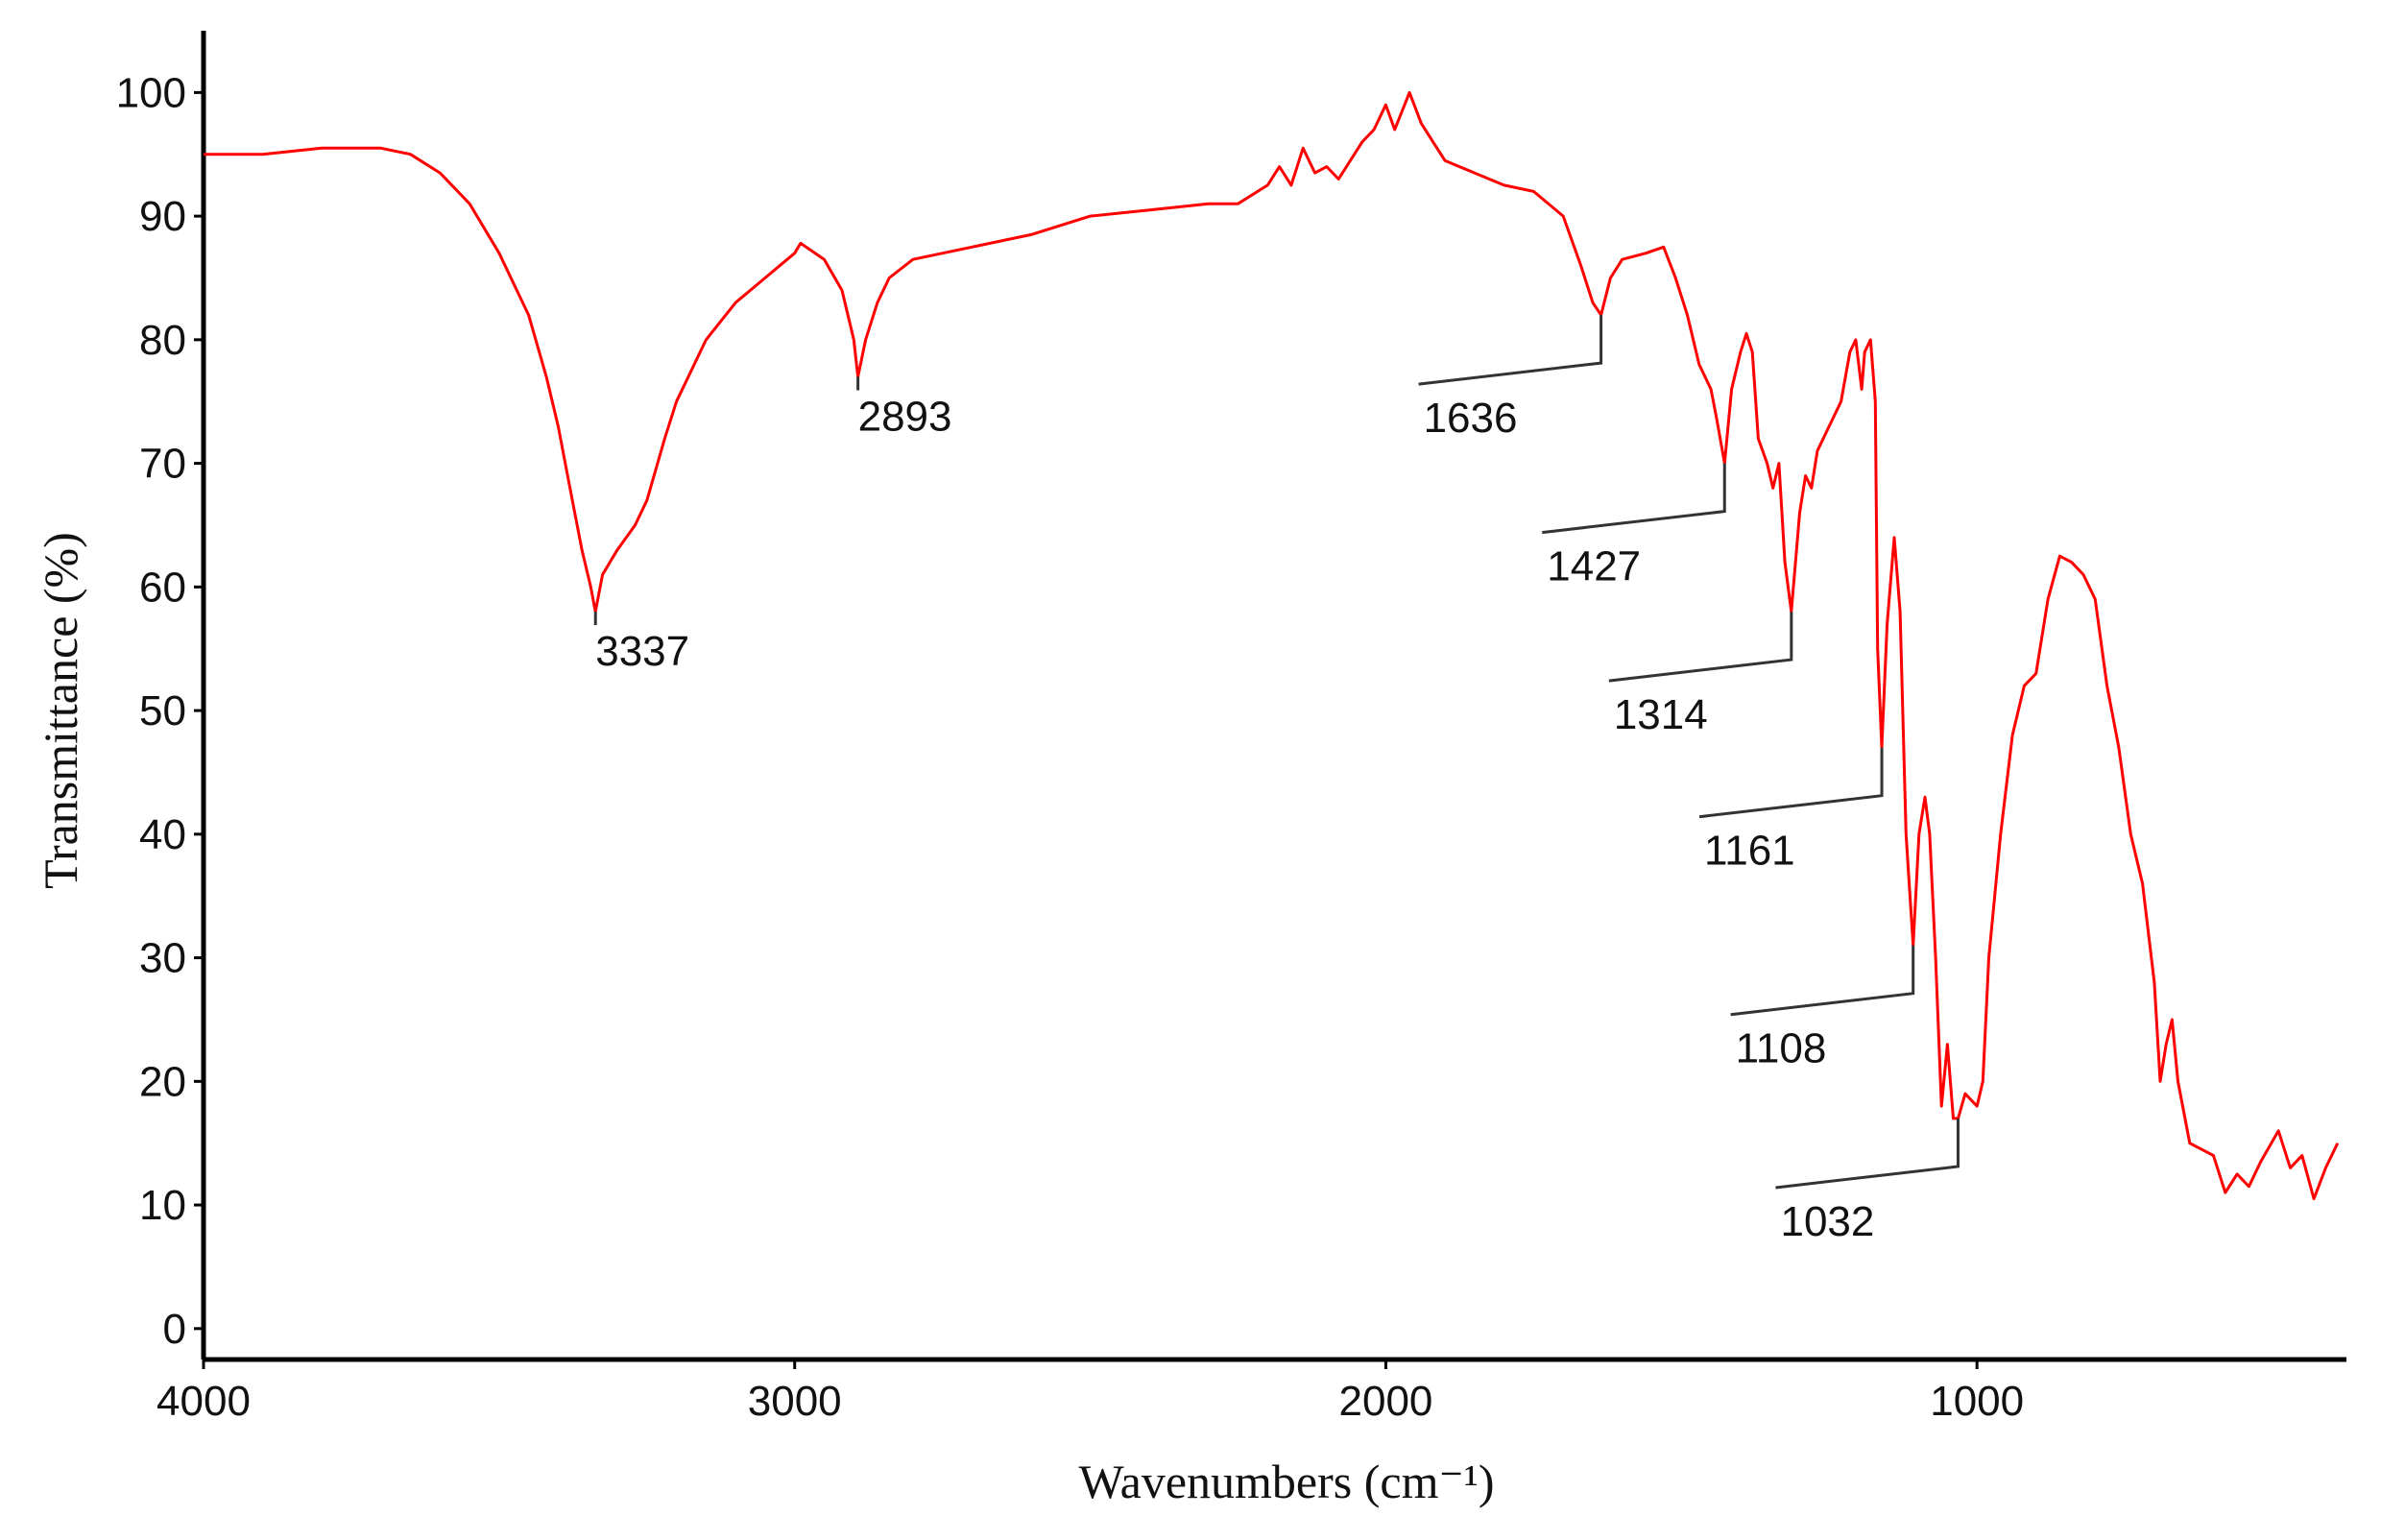 The width and height of the screenshot is (2381, 1540). Describe the element at coordinates (1386, 1401) in the screenshot. I see `x-tick-label: 2000` at that location.